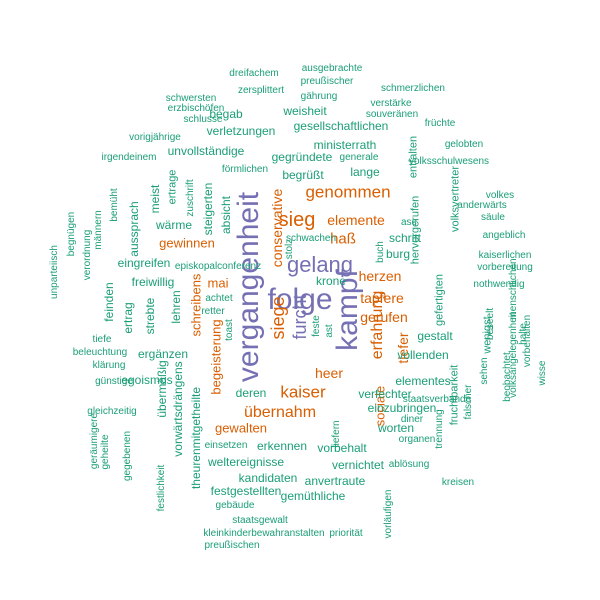 The height and width of the screenshot is (600, 600). What do you see at coordinates (241, 428) in the screenshot?
I see `word-25: gewalten` at bounding box center [241, 428].